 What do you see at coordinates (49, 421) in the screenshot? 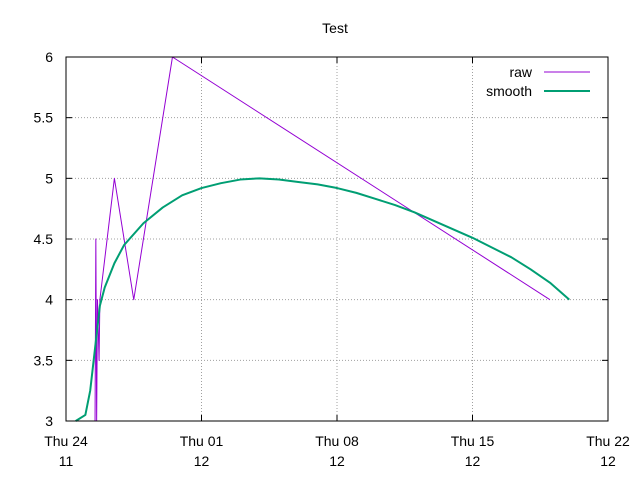
I see `y-tick-label: 3` at bounding box center [49, 421].